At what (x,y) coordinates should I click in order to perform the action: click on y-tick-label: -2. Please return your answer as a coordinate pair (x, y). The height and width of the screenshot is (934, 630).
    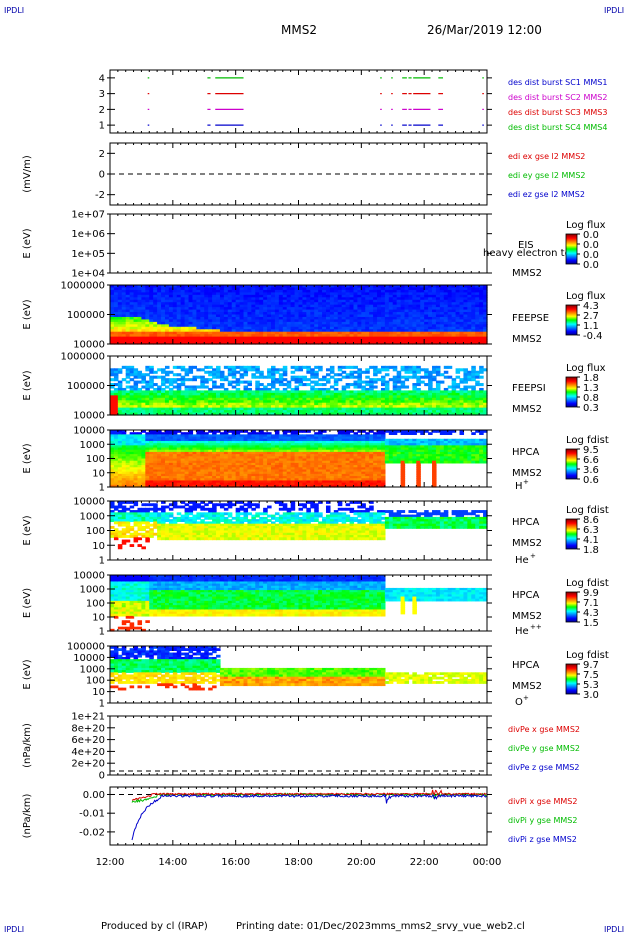
    Looking at the image, I should click on (100, 195).